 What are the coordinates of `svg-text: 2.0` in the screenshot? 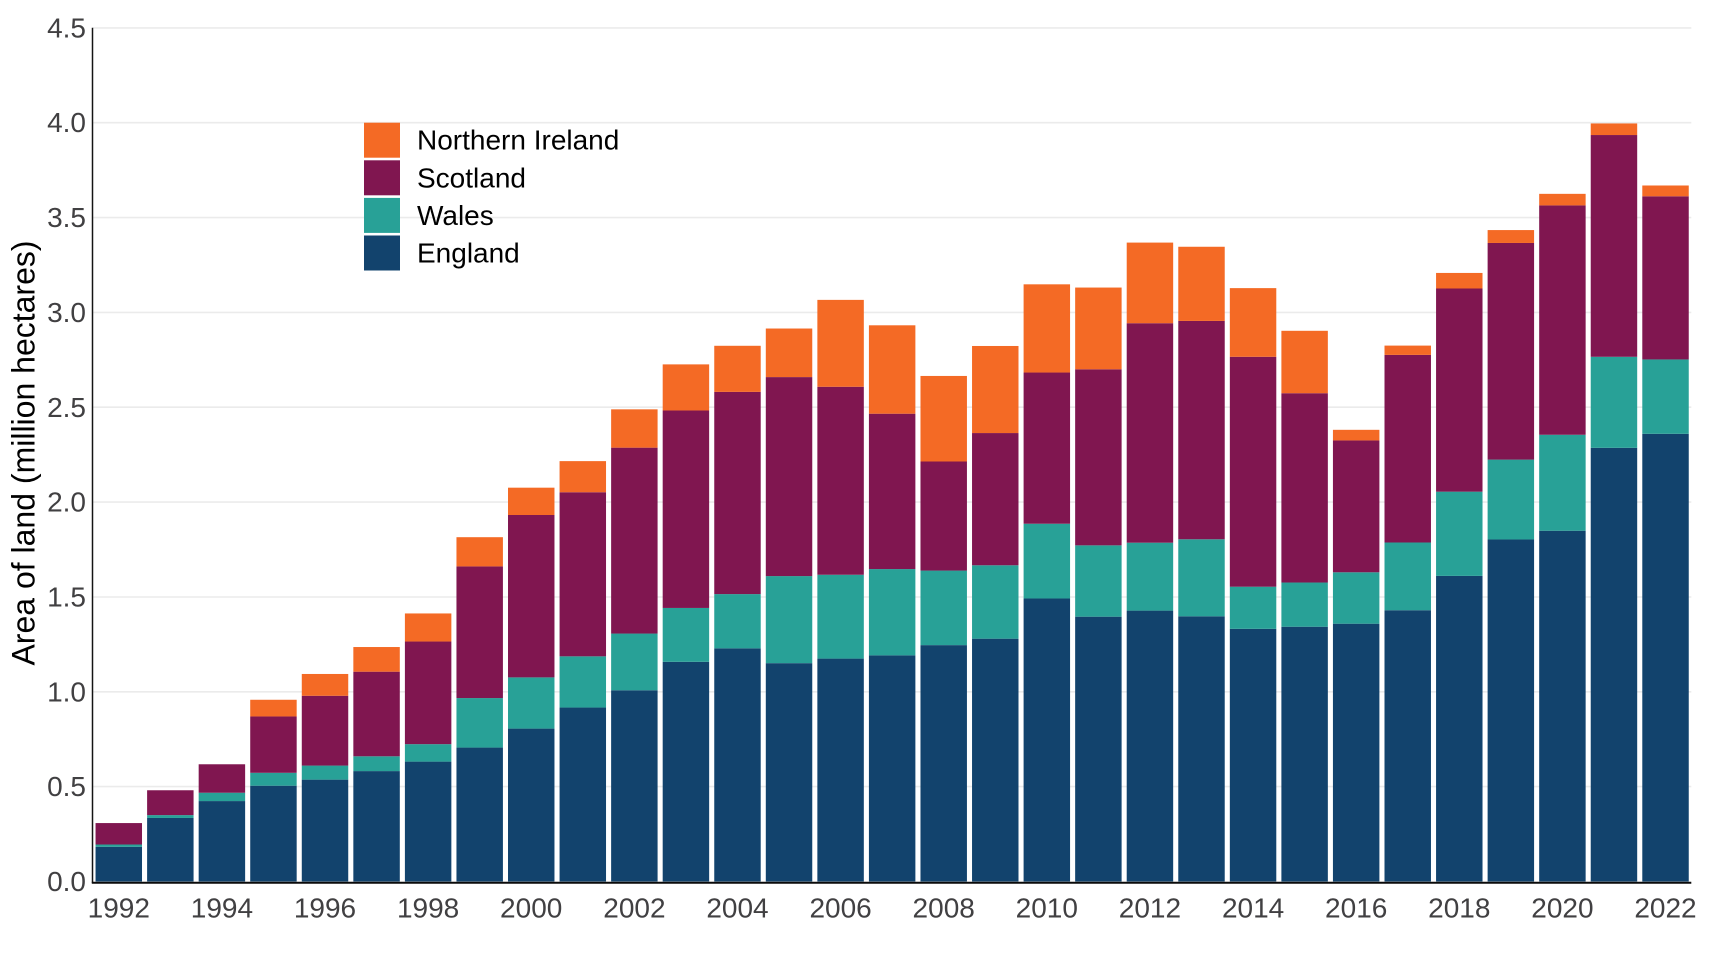 It's located at (66, 502).